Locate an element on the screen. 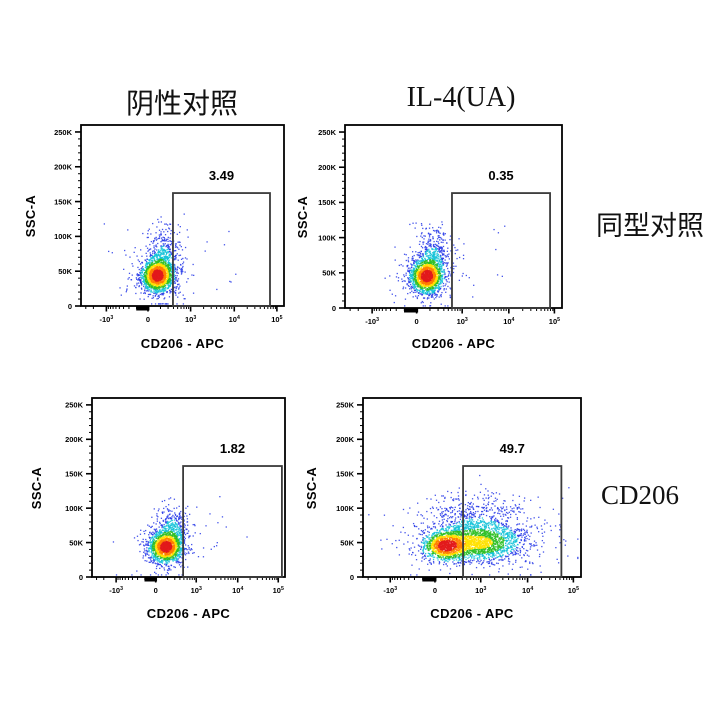 This screenshot has height=711, width=711. gate-percent-label: 0.35 is located at coordinates (501, 176).